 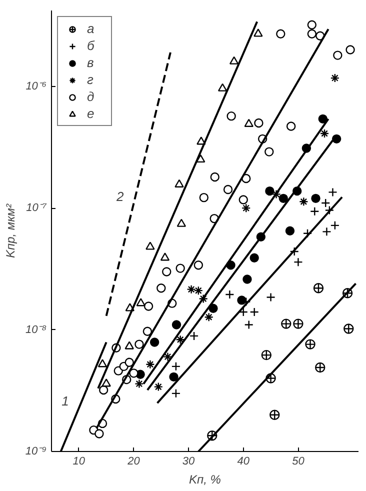 I want to click on legend-label: б, so click(x=91, y=45).